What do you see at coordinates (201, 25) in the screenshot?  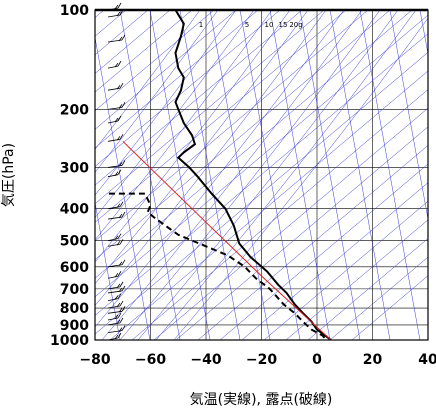 I see `mixing-ratio-label: 1` at bounding box center [201, 25].